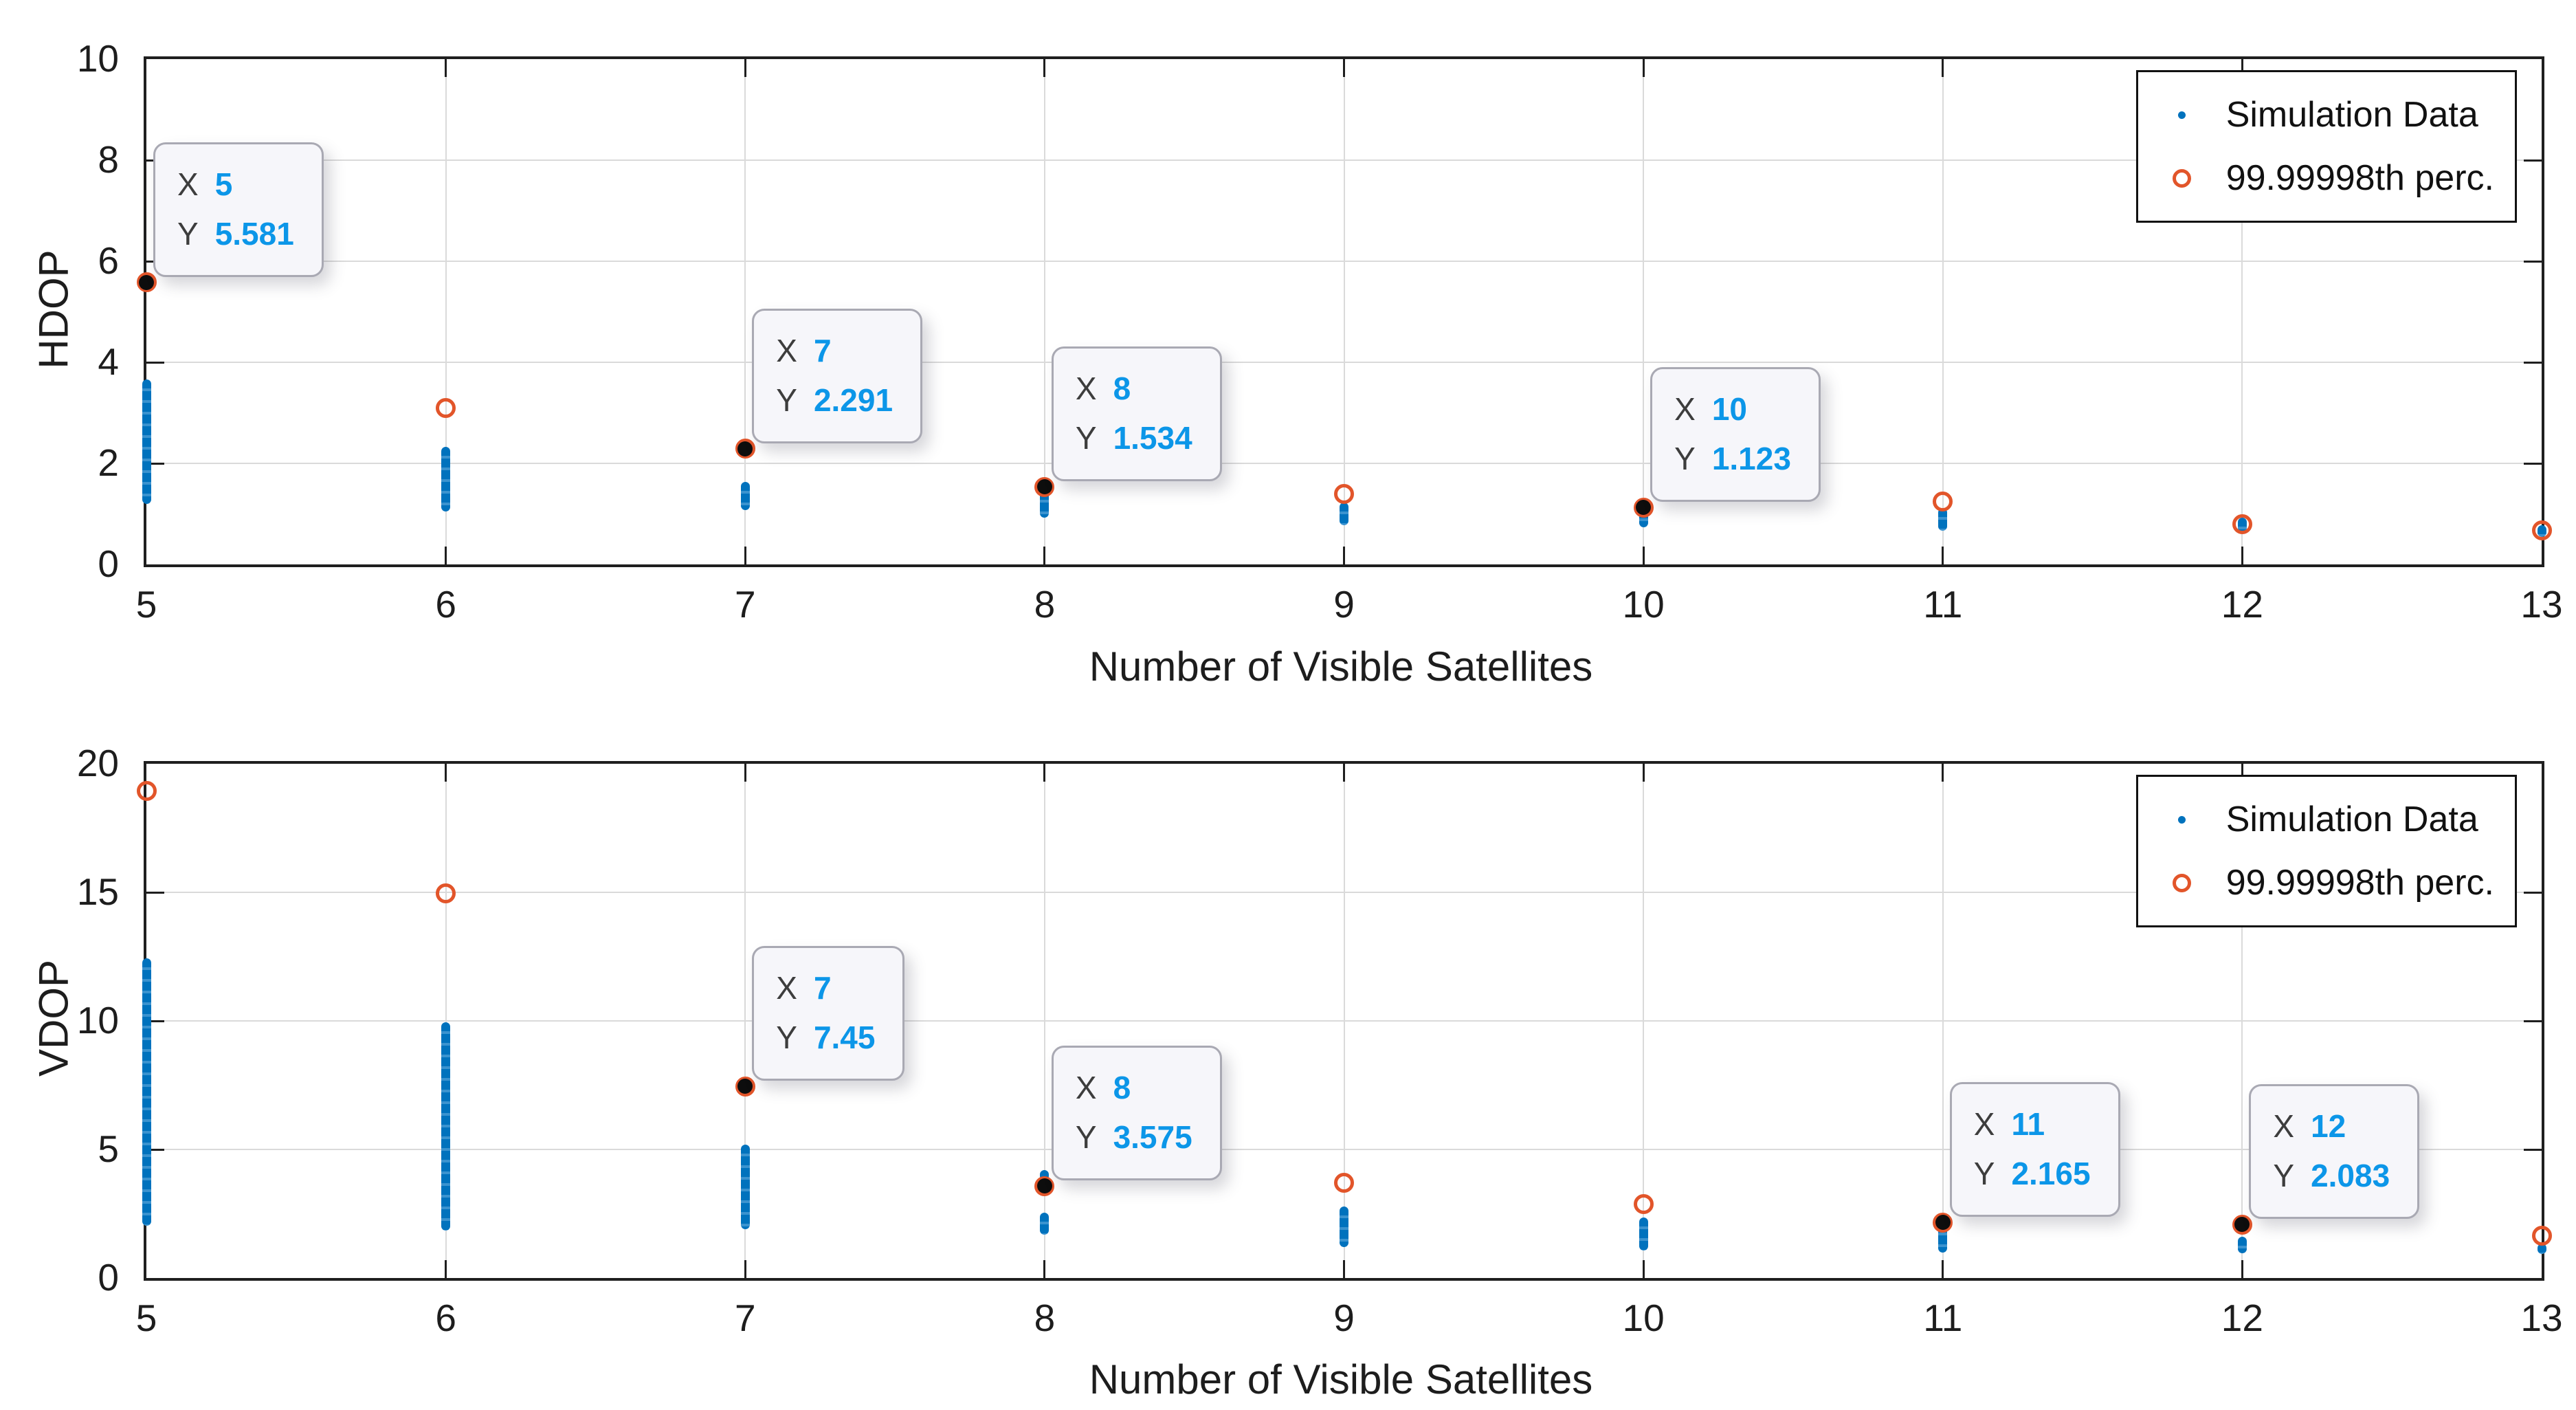  I want to click on datatip-y-value: 2.083, so click(2350, 1176).